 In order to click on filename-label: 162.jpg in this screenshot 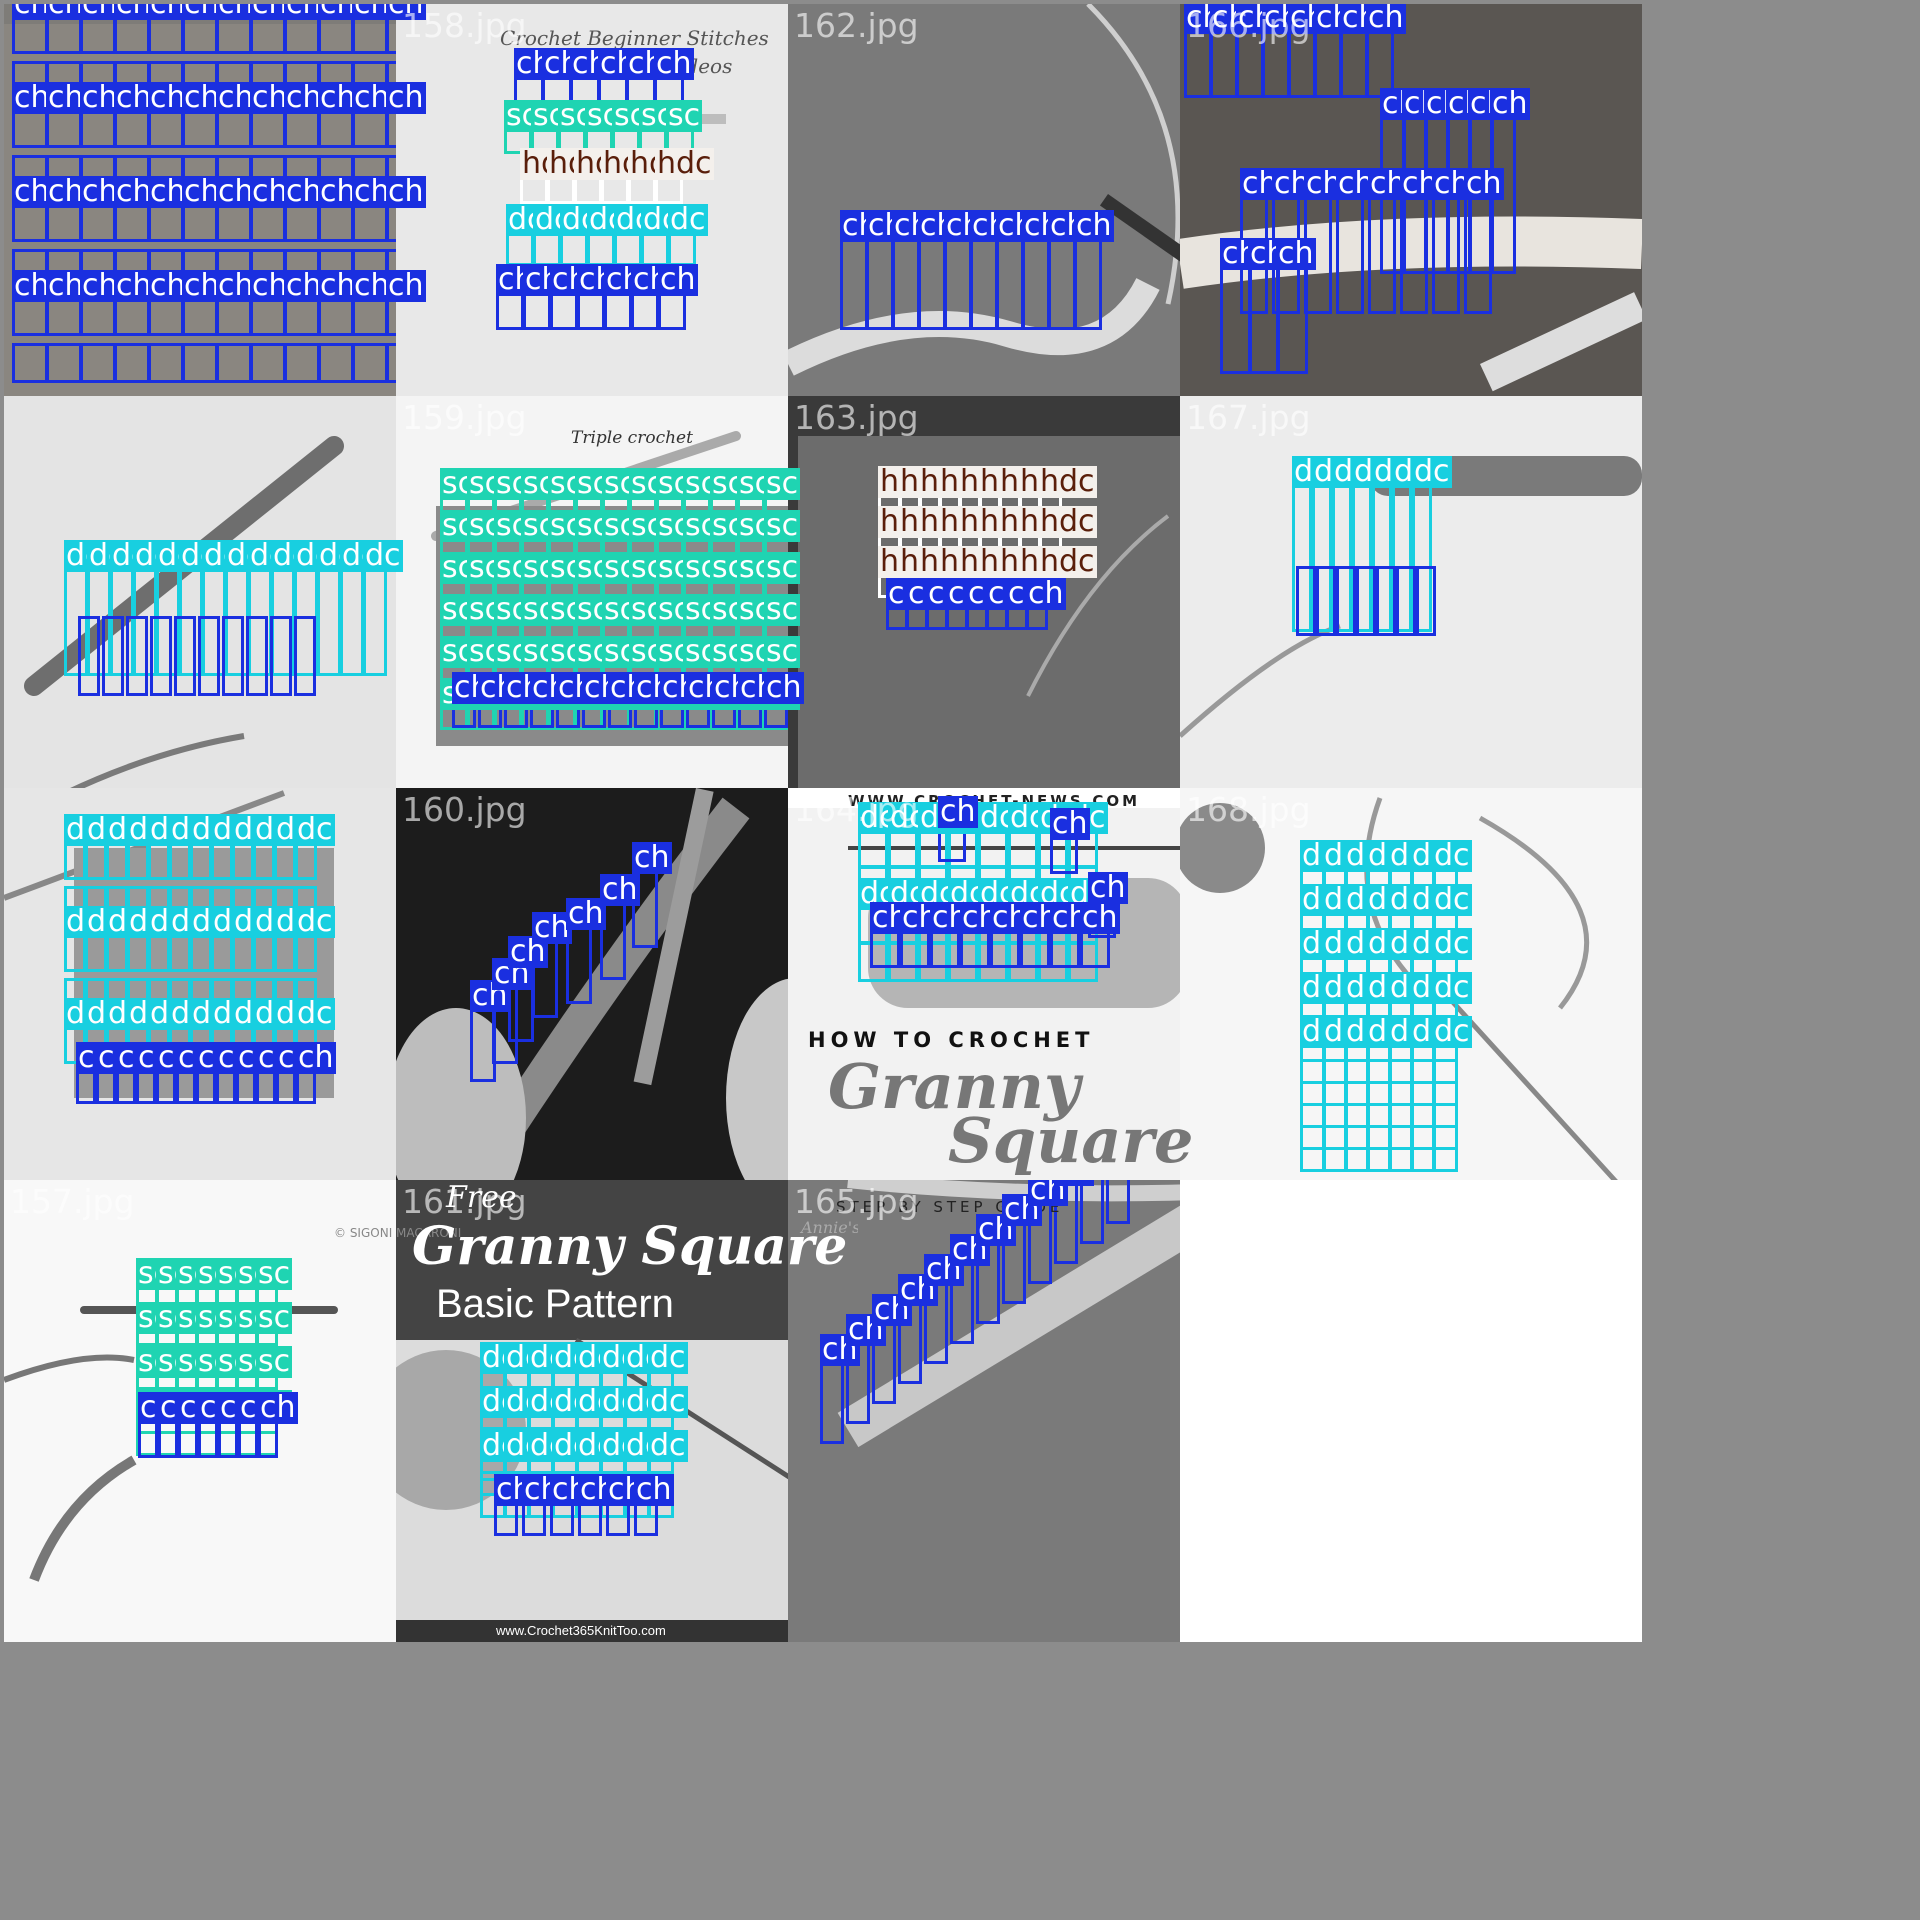, I will do `click(856, 25)`.